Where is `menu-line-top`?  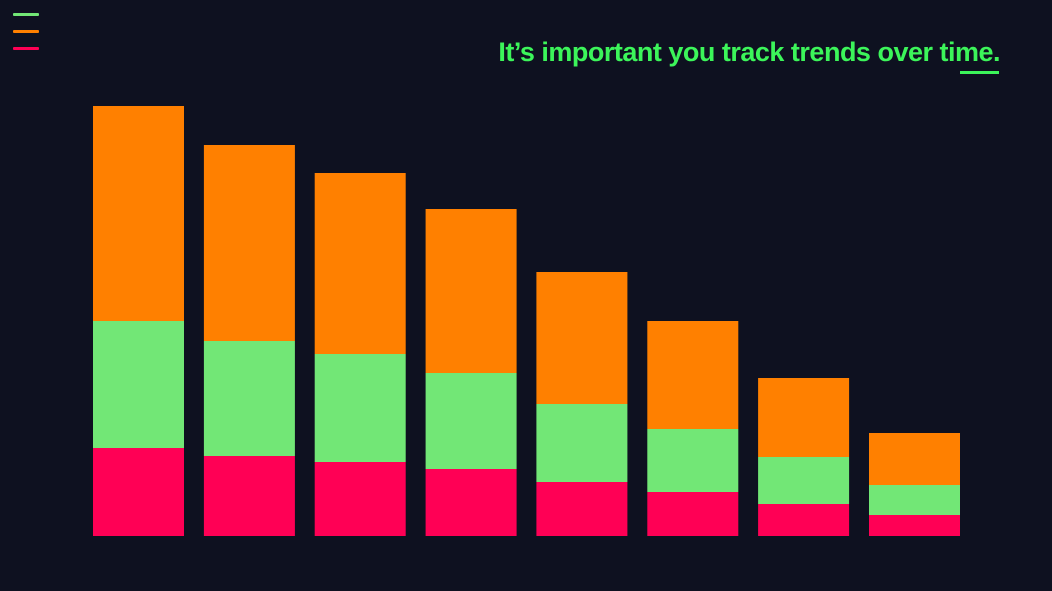
menu-line-top is located at coordinates (26, 14).